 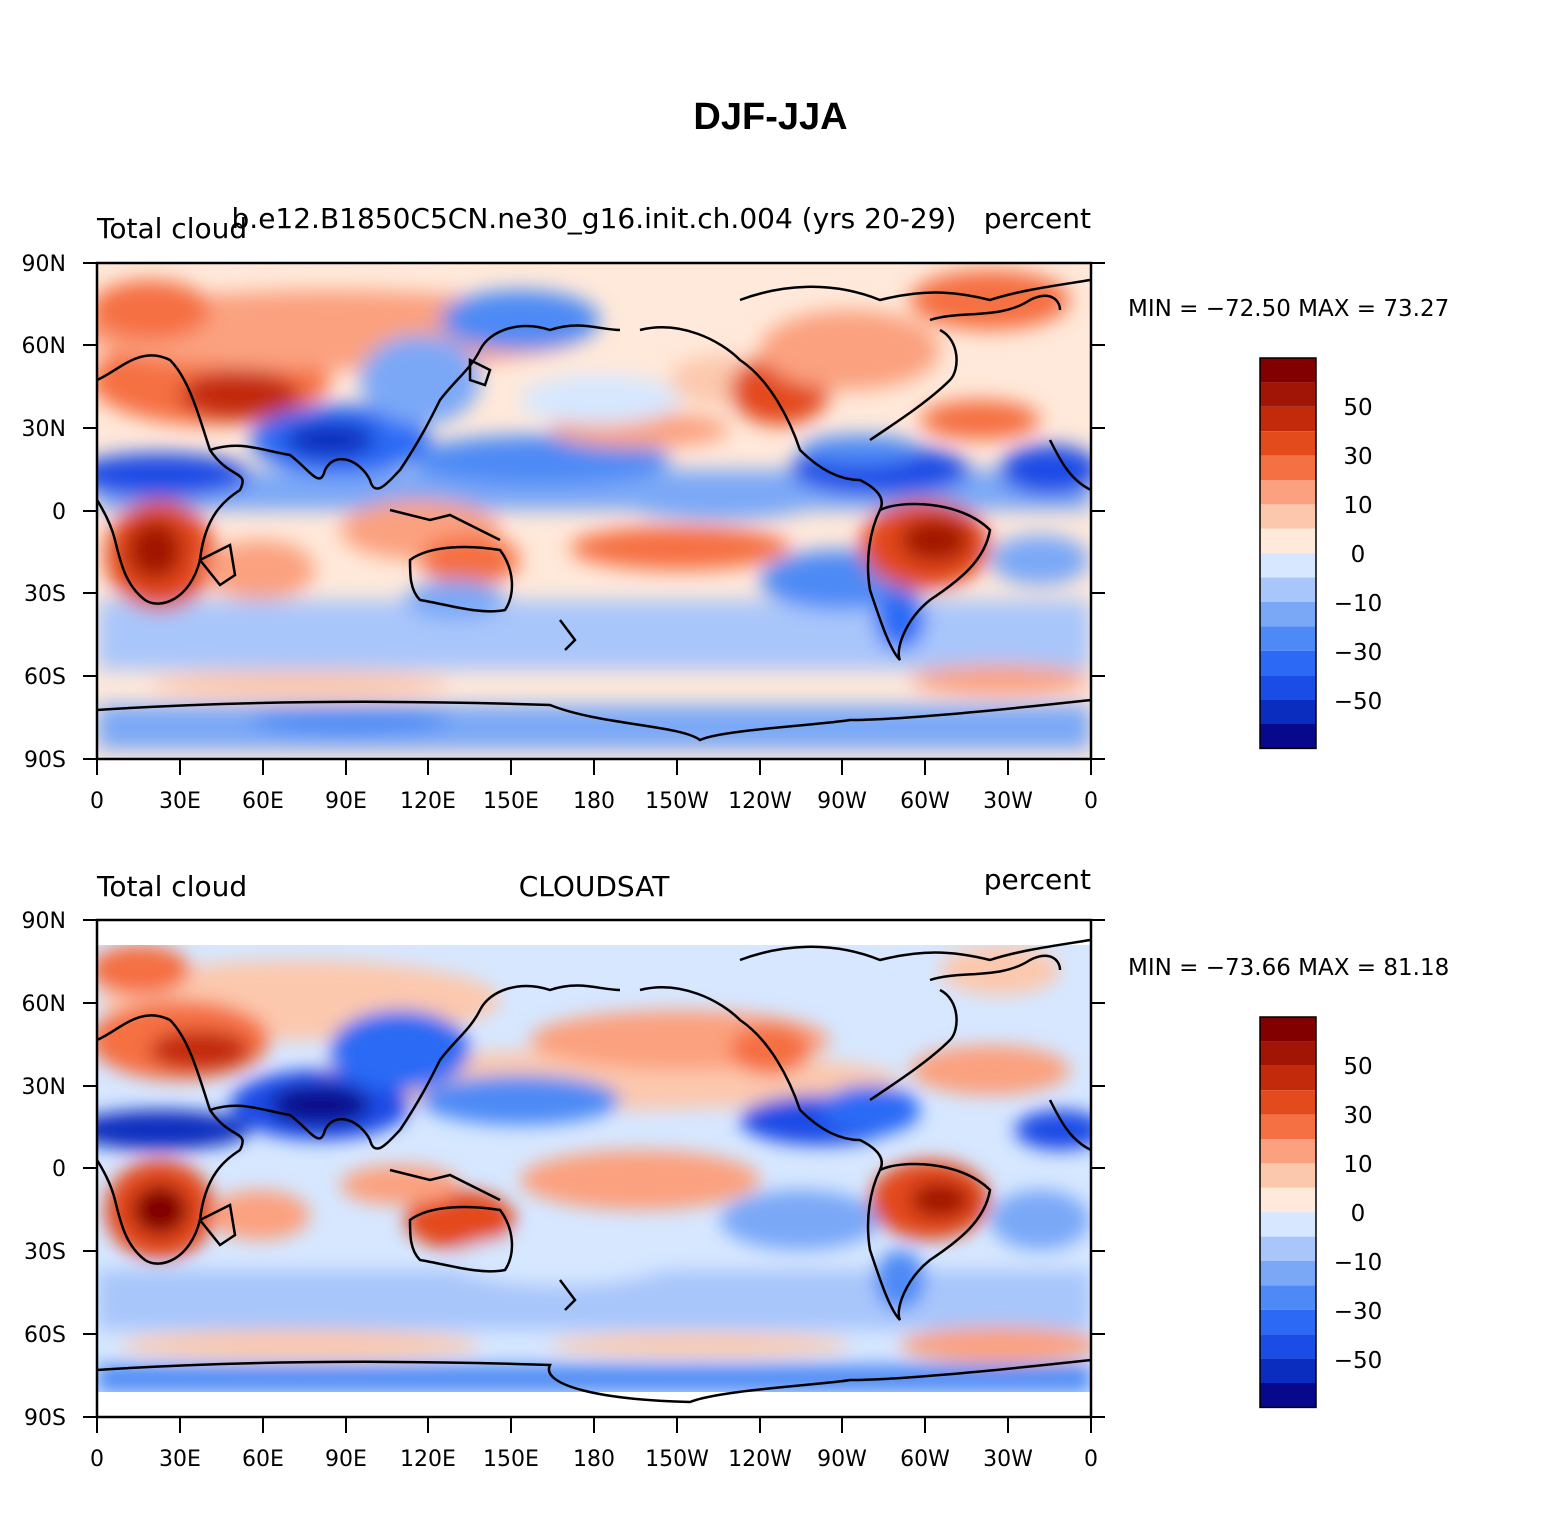 I want to click on panel-right-label: percent, so click(x=1037, y=218).